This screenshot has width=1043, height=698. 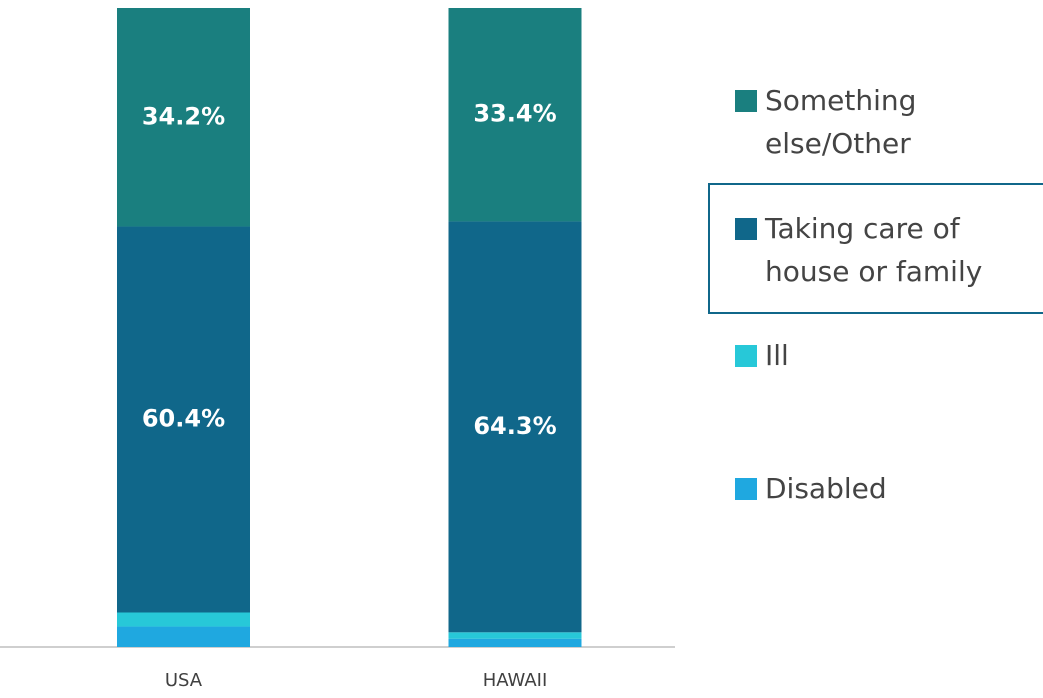 I want to click on legend-item: Taking care of house or family, so click(x=880, y=250).